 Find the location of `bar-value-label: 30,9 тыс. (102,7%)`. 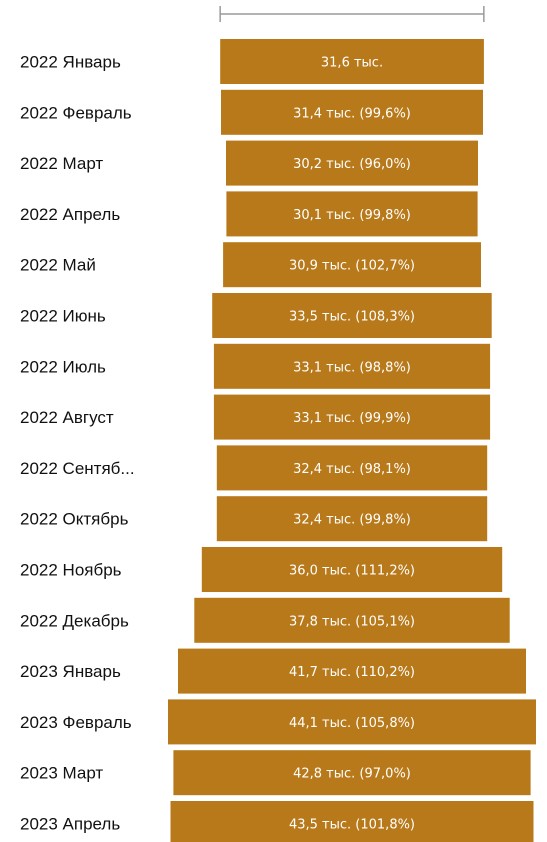

bar-value-label: 30,9 тыс. (102,7%) is located at coordinates (352, 266).